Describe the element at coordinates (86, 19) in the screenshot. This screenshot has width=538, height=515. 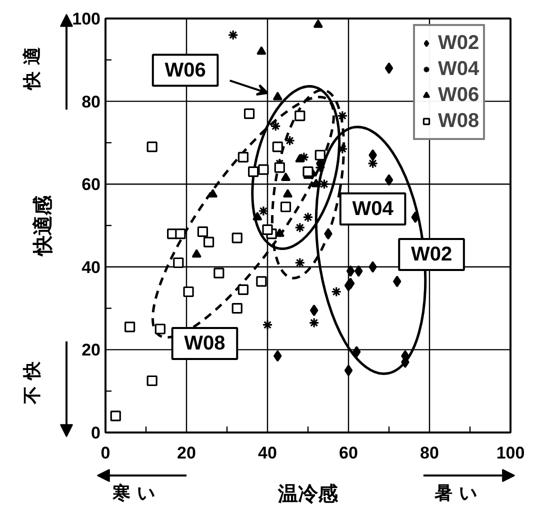
I see `y-tick-label: 100` at that location.